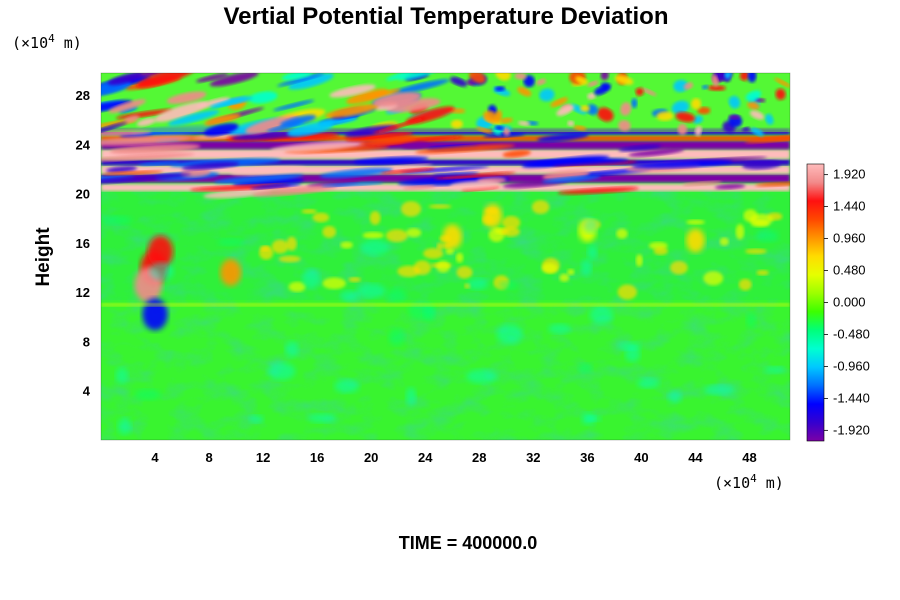 This screenshot has height=600, width=900. What do you see at coordinates (851, 333) in the screenshot?
I see `colorbar-tick-label: -0.480` at bounding box center [851, 333].